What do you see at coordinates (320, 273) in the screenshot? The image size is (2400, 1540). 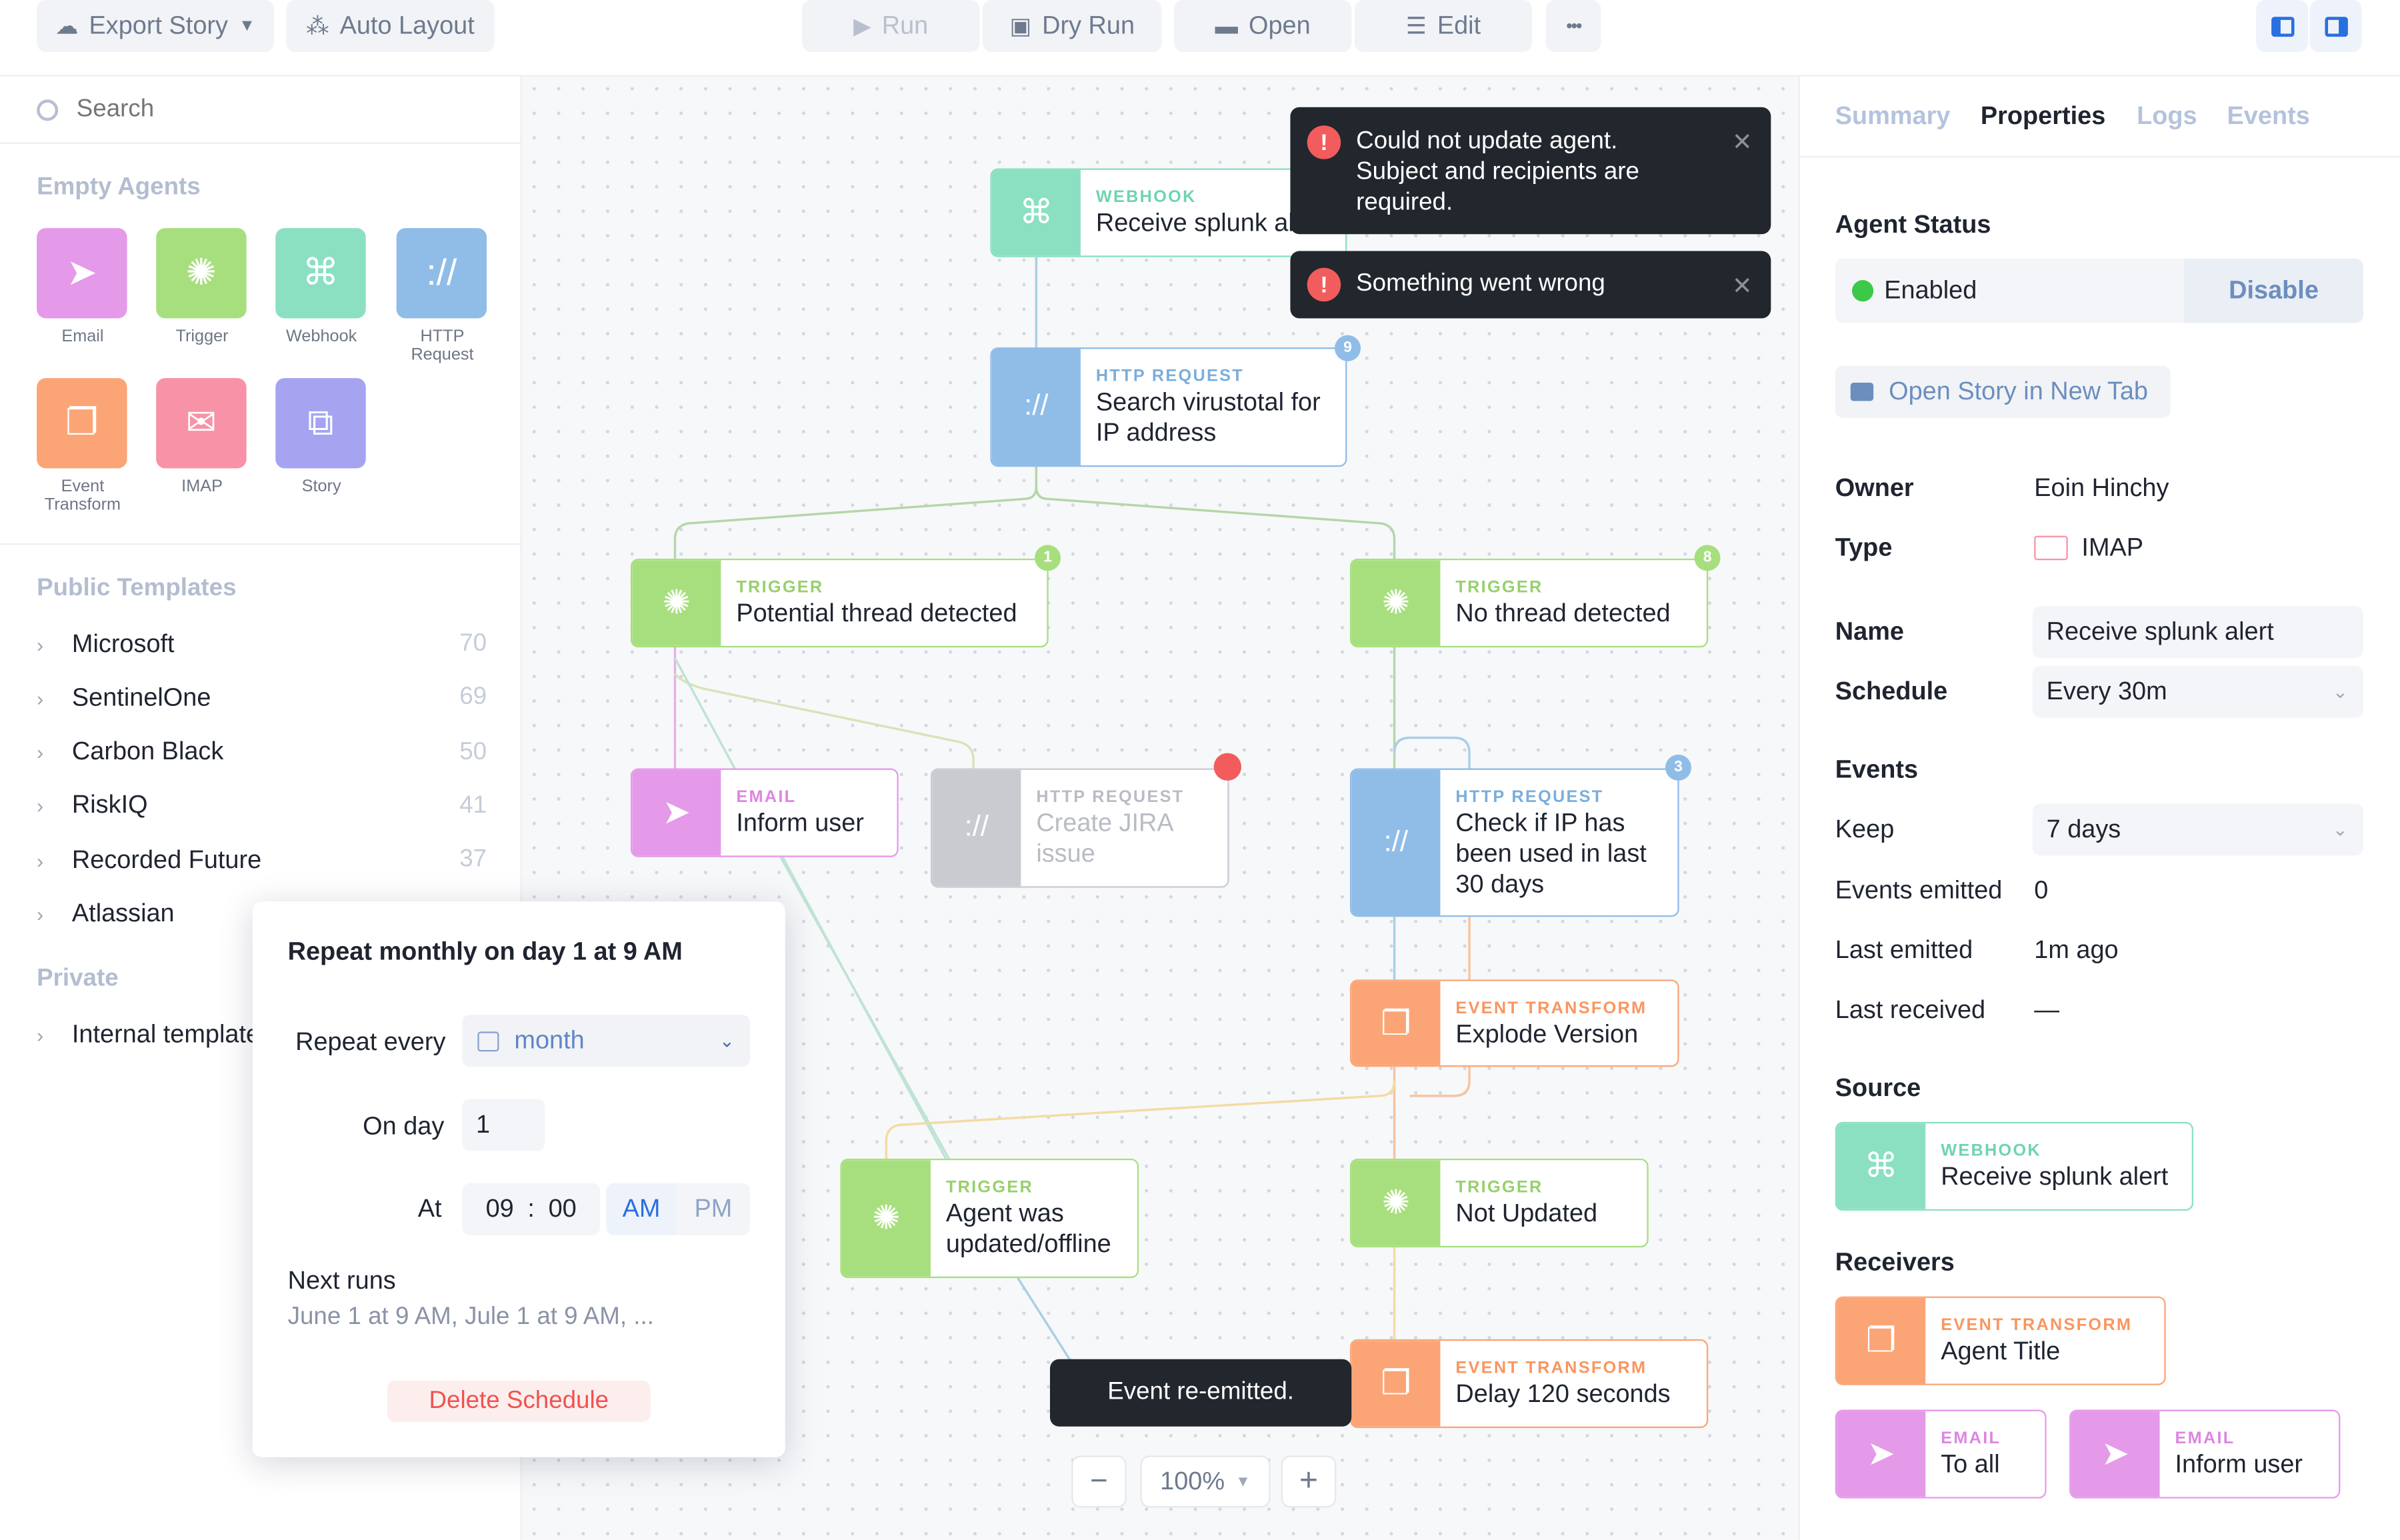 I see `webhook-icon: ⌘` at bounding box center [320, 273].